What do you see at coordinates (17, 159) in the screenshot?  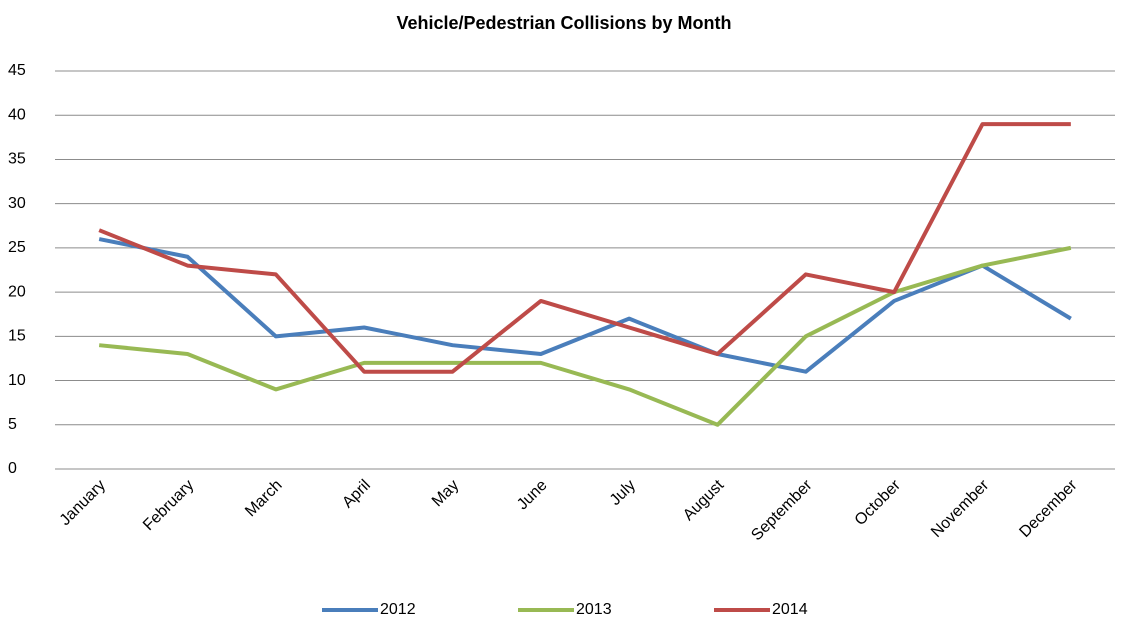 I see `y-tick-label: 35` at bounding box center [17, 159].